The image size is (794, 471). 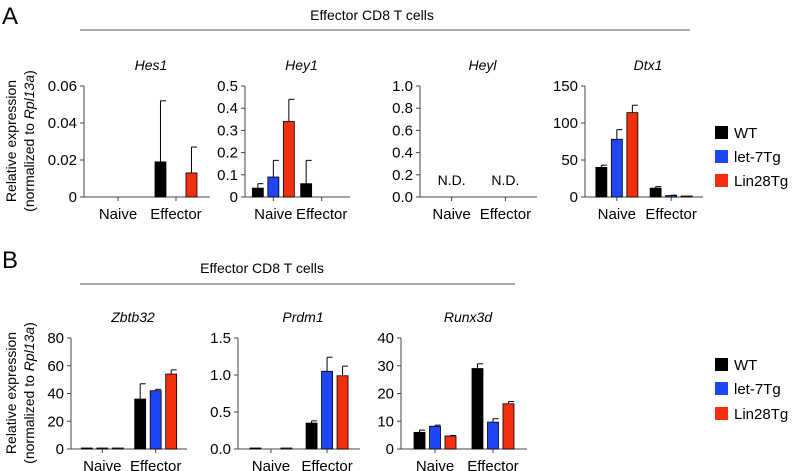 What do you see at coordinates (721, 388) in the screenshot?
I see `legend-swatch-let-7Tg` at bounding box center [721, 388].